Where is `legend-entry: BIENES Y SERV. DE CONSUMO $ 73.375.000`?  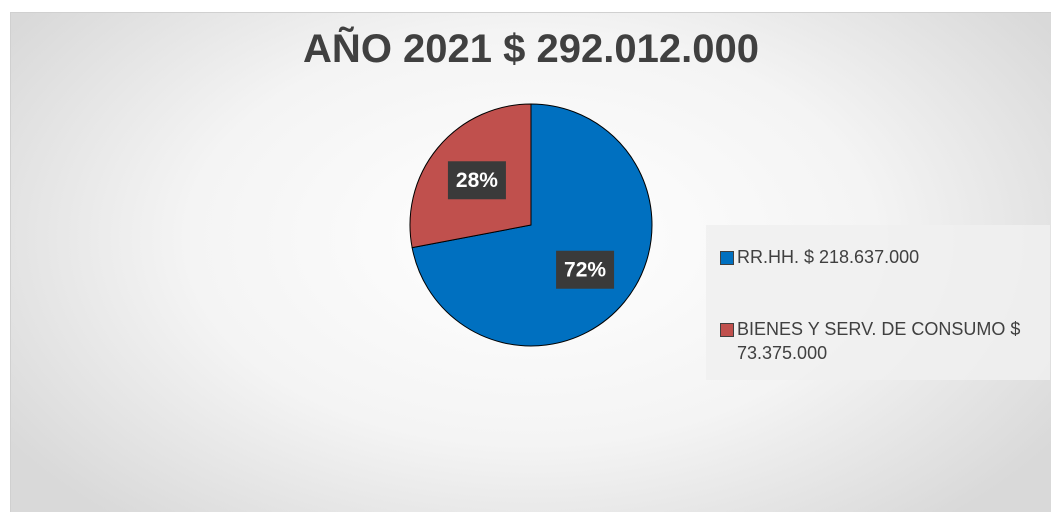
legend-entry: BIENES Y SERV. DE CONSUMO $ 73.375.000 is located at coordinates (882, 341).